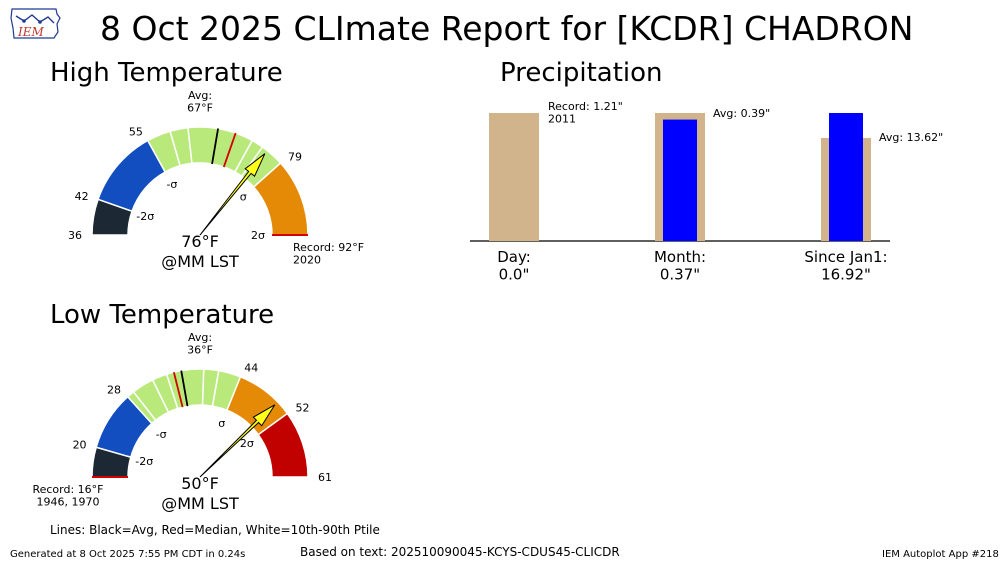 The image size is (1000, 563). Describe the element at coordinates (75, 235) in the screenshot. I see `gauge-tick-label: 36` at that location.